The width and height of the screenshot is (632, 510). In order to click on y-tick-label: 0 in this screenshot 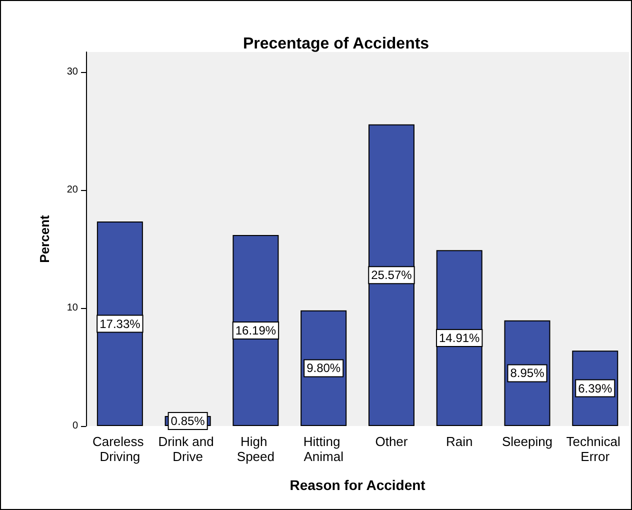, I will do `click(75, 426)`.